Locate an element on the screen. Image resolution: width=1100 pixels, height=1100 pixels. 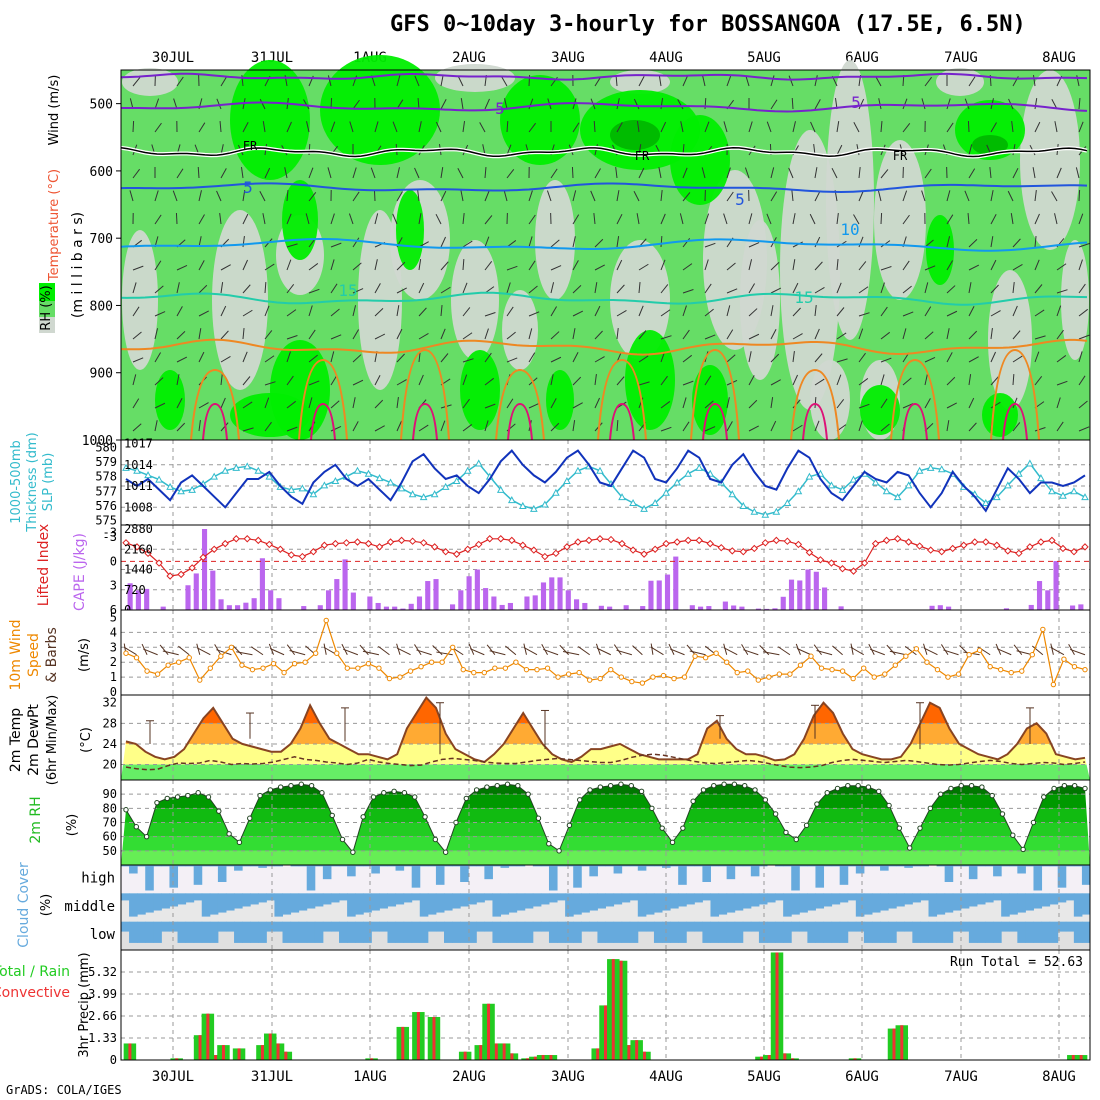
tick-label: 1000 is located at coordinates (97, 441).